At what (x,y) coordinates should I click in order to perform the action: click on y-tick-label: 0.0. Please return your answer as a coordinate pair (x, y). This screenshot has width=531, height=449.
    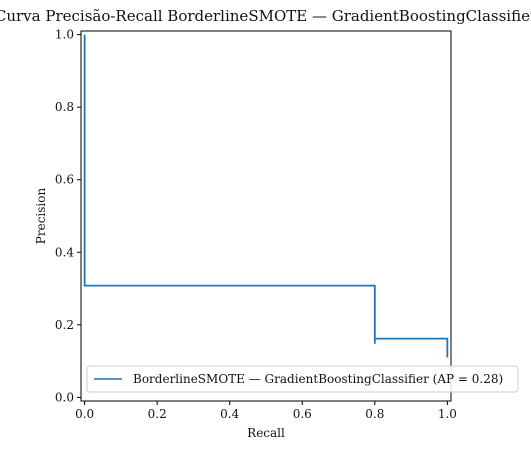
    Looking at the image, I should click on (64, 397).